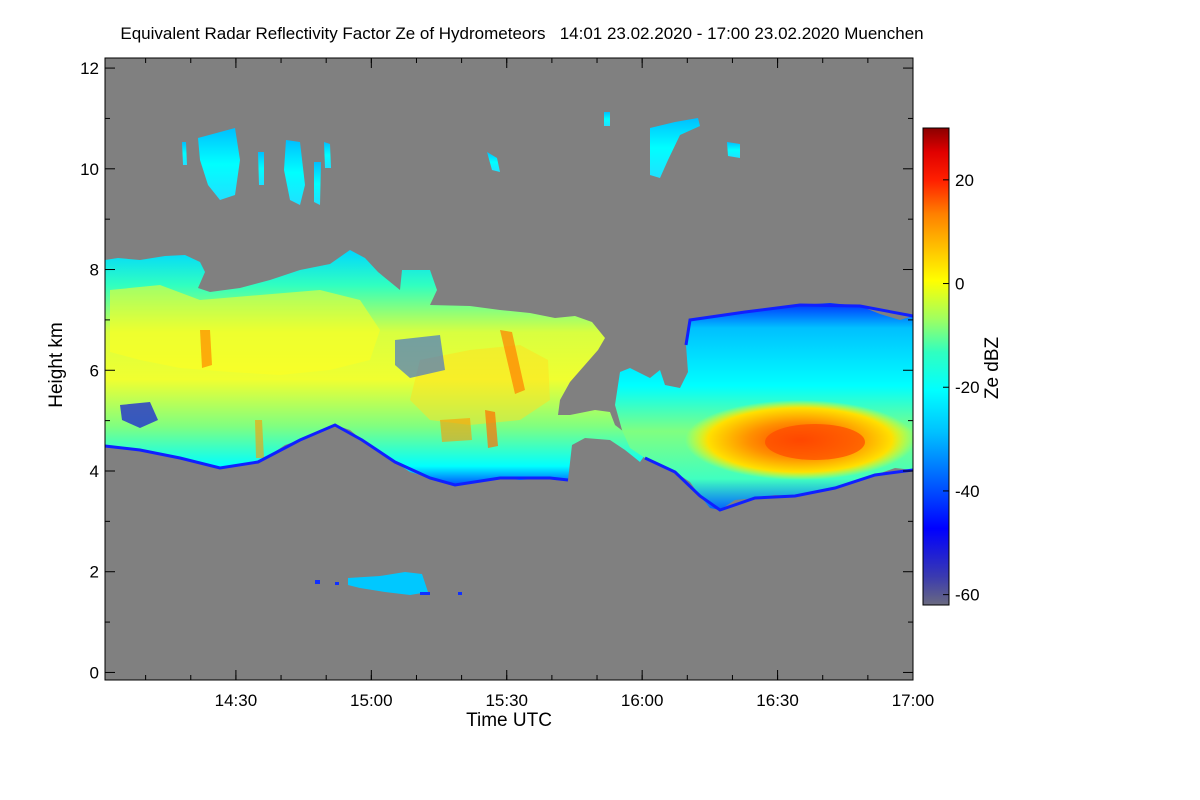 This screenshot has height=800, width=1200. Describe the element at coordinates (94, 270) in the screenshot. I see `y-tick-label: 8` at that location.